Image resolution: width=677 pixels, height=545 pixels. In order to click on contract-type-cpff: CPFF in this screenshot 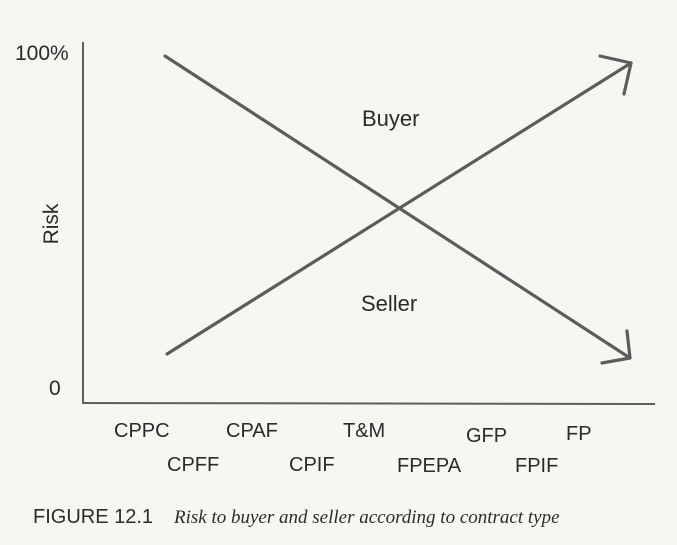, I will do `click(193, 465)`.